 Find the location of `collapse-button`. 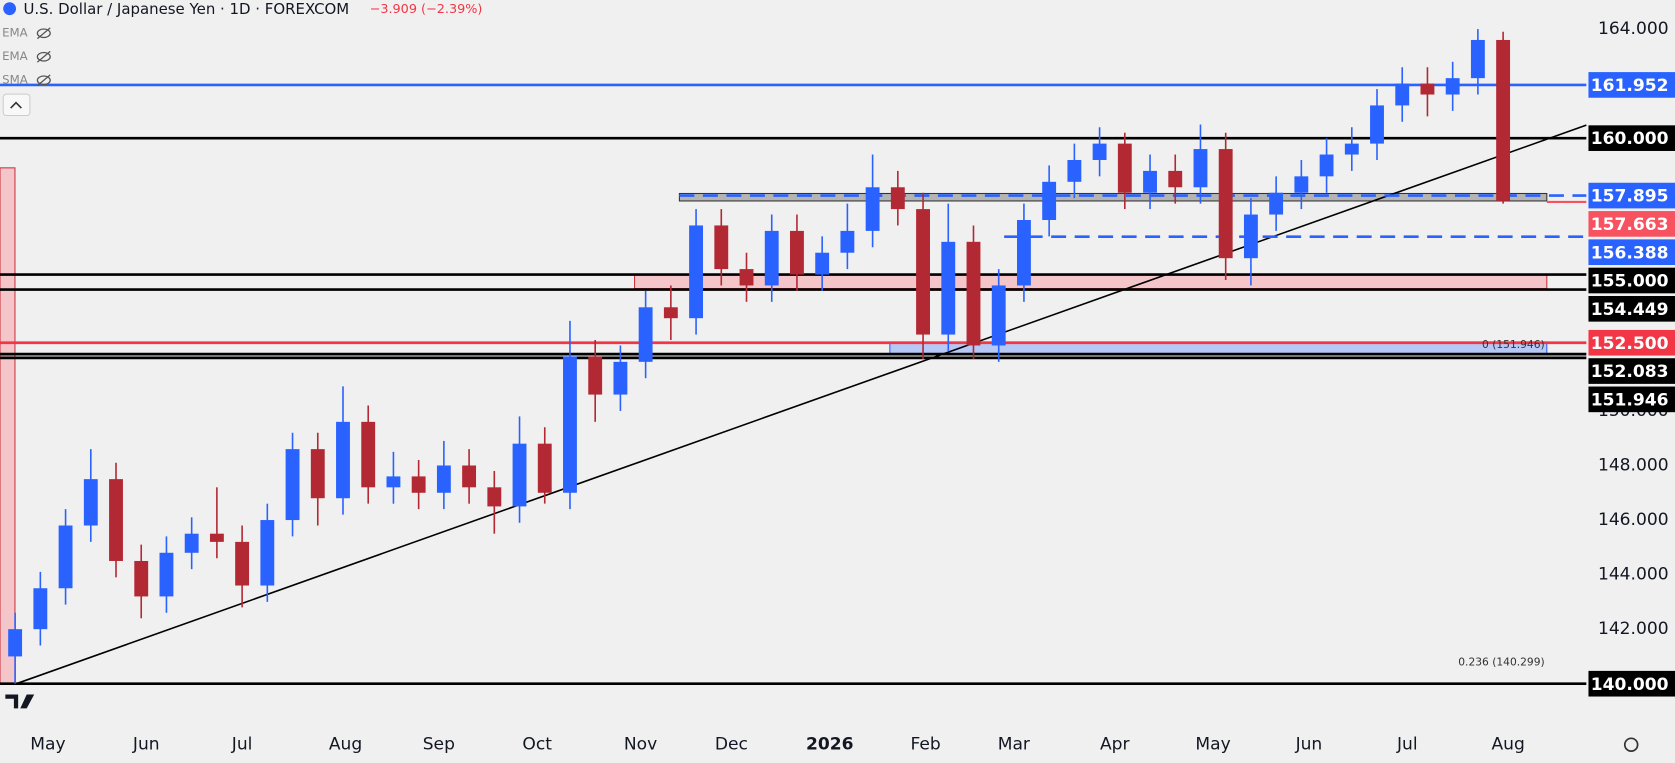

collapse-button is located at coordinates (16, 105).